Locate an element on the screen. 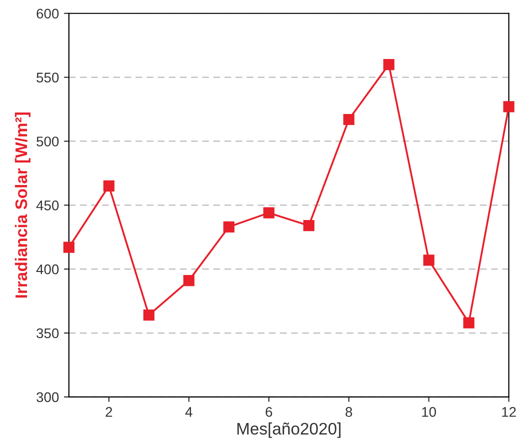 Image resolution: width=530 pixels, height=446 pixels. x-tick-label: 2 is located at coordinates (109, 412).